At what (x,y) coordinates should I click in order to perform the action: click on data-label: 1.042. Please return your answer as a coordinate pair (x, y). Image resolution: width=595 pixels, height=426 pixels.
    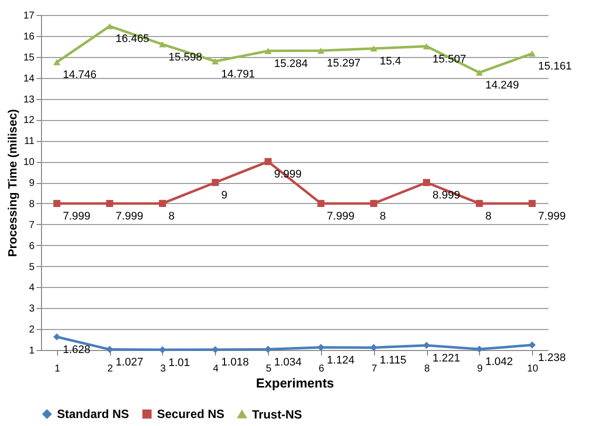
    Looking at the image, I should click on (499, 362).